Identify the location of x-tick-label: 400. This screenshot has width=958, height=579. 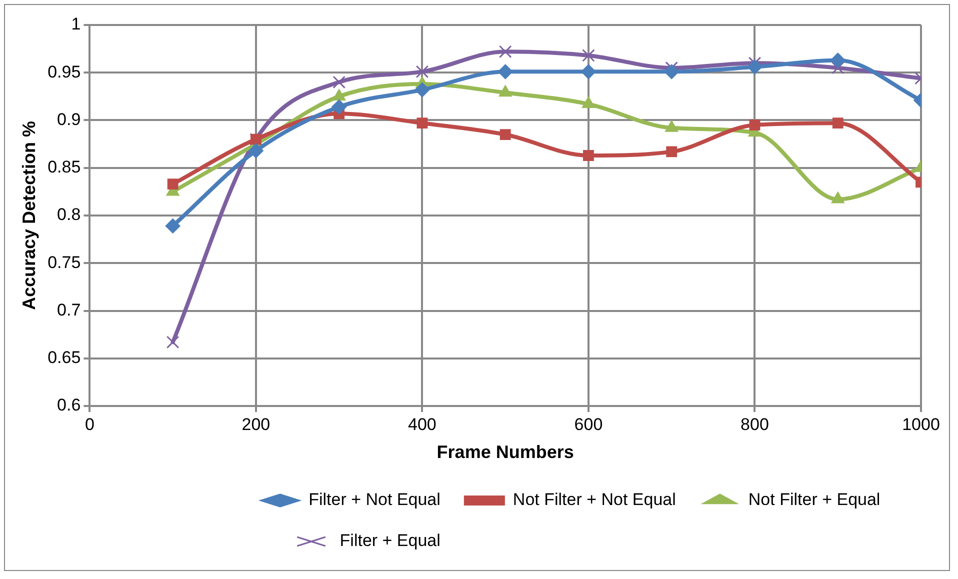
(422, 424).